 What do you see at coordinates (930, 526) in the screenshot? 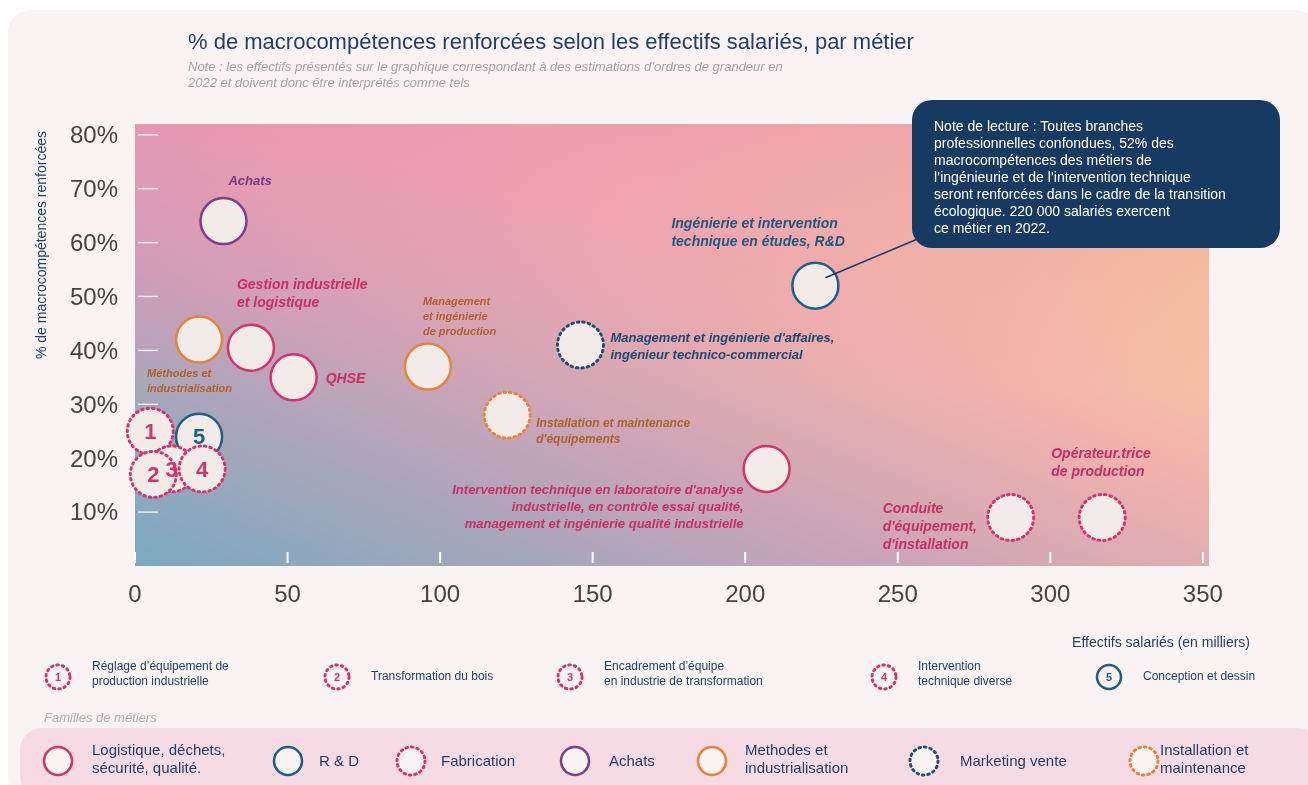
I see `annotation: Conduite d'équipement, d'installation` at bounding box center [930, 526].